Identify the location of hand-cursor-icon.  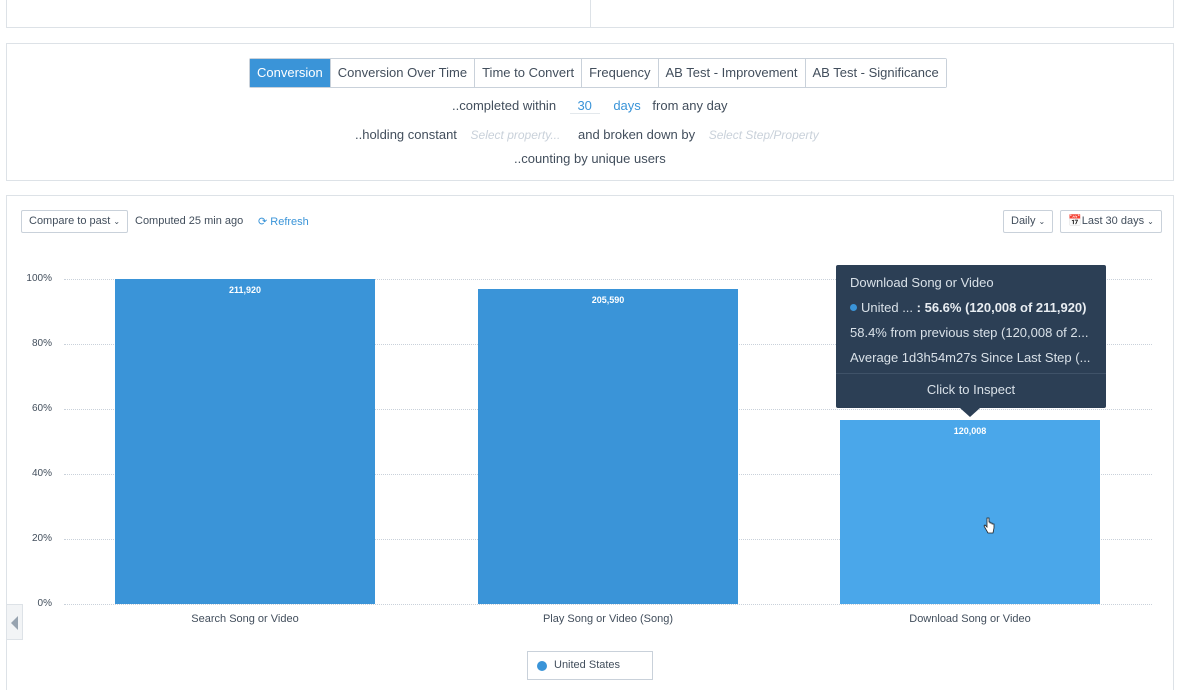
(989, 525).